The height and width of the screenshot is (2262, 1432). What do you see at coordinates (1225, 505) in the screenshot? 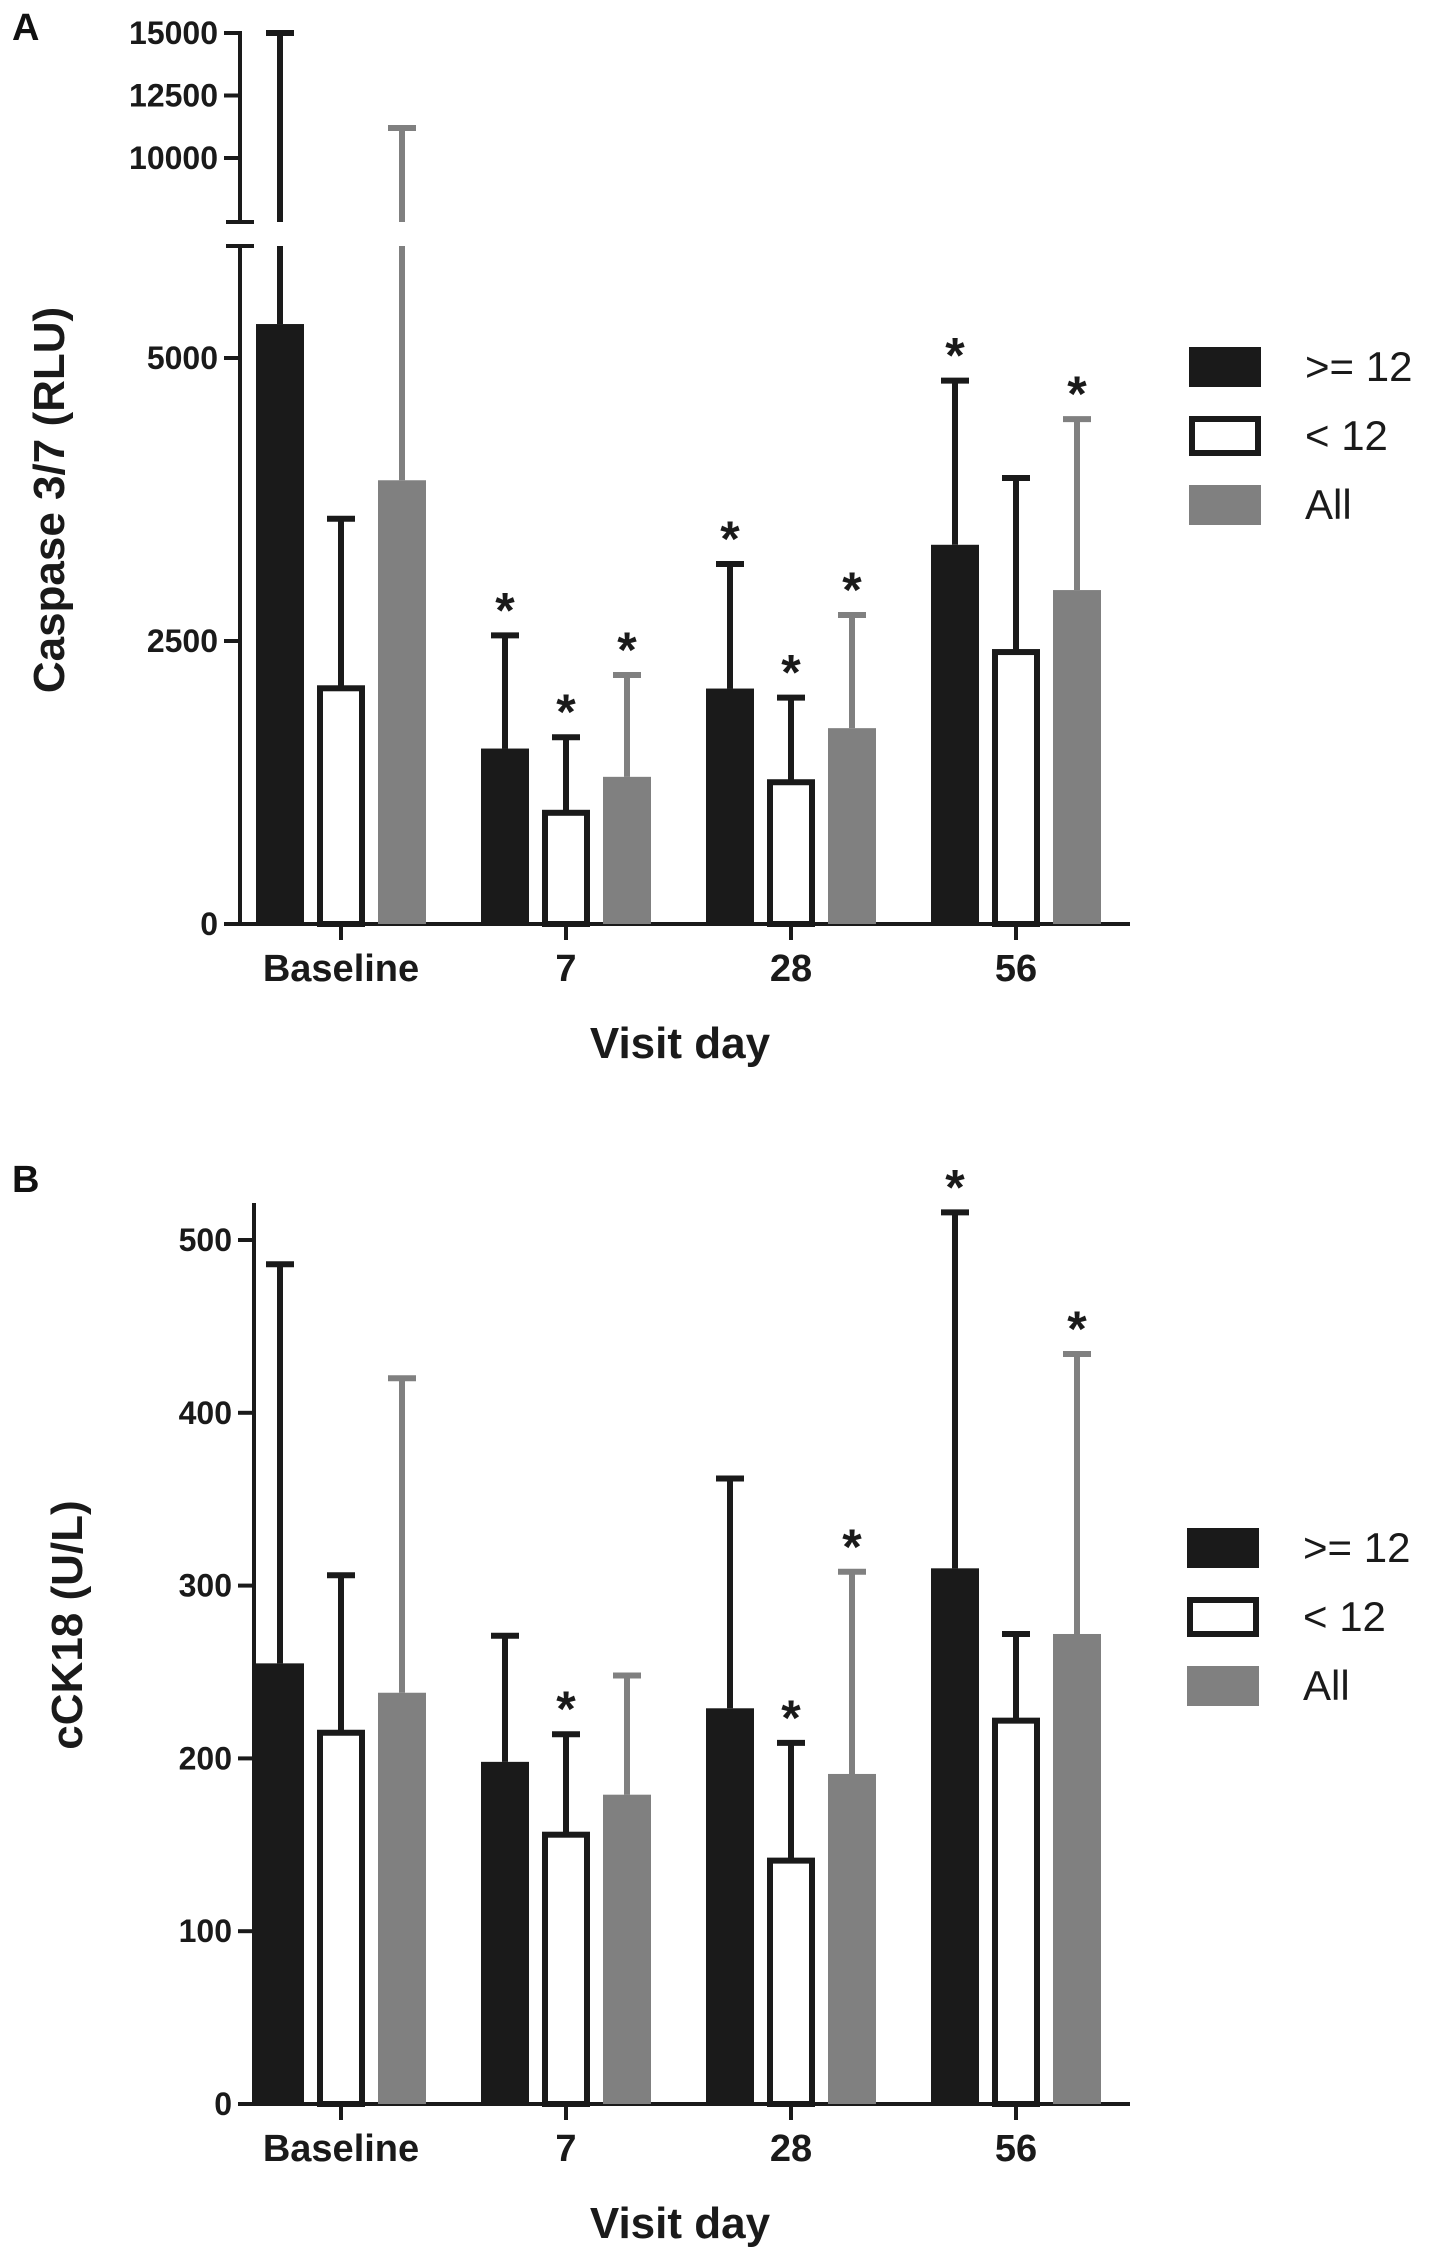
I see `panel-a-legend-all-swatch` at bounding box center [1225, 505].